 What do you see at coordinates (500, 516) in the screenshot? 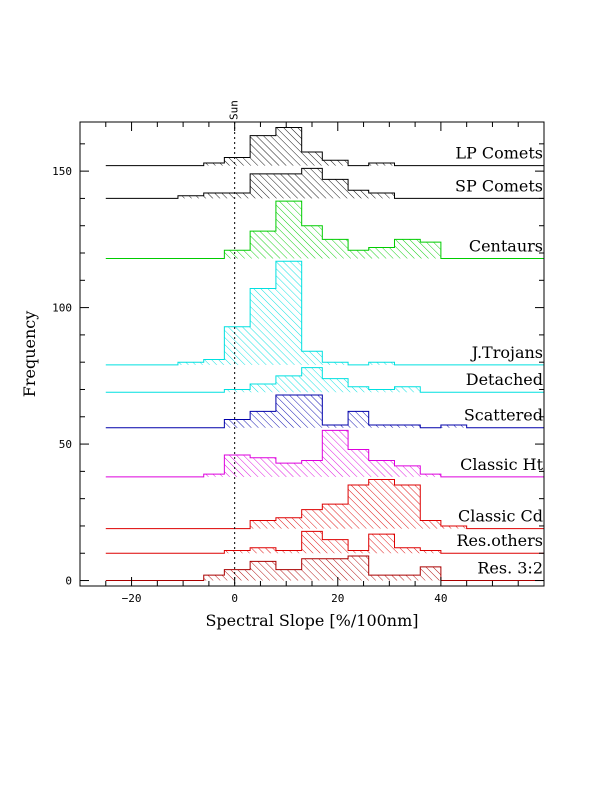
I see `series-label-classic-cd: Classic Cd` at bounding box center [500, 516].